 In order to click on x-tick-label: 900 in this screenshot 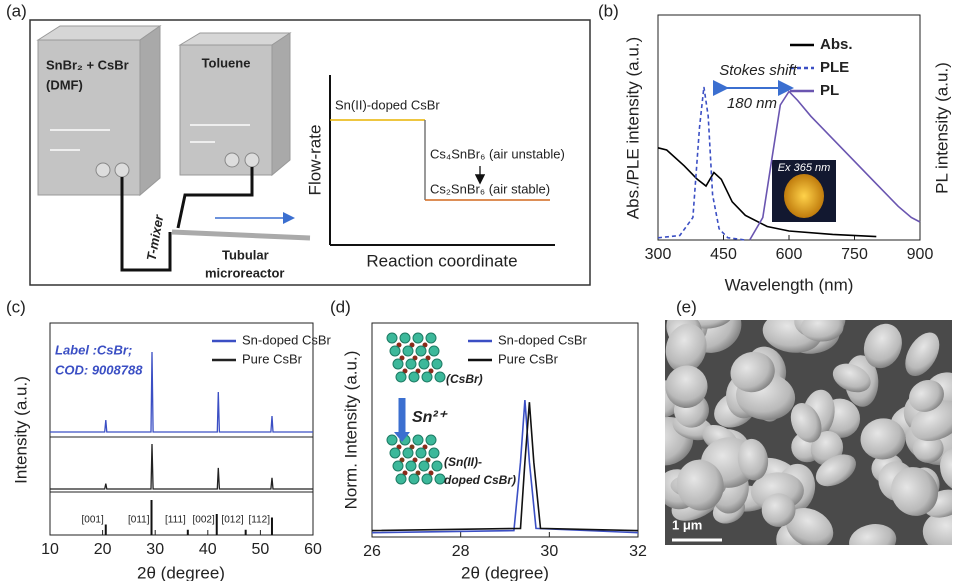, I will do `click(920, 254)`.